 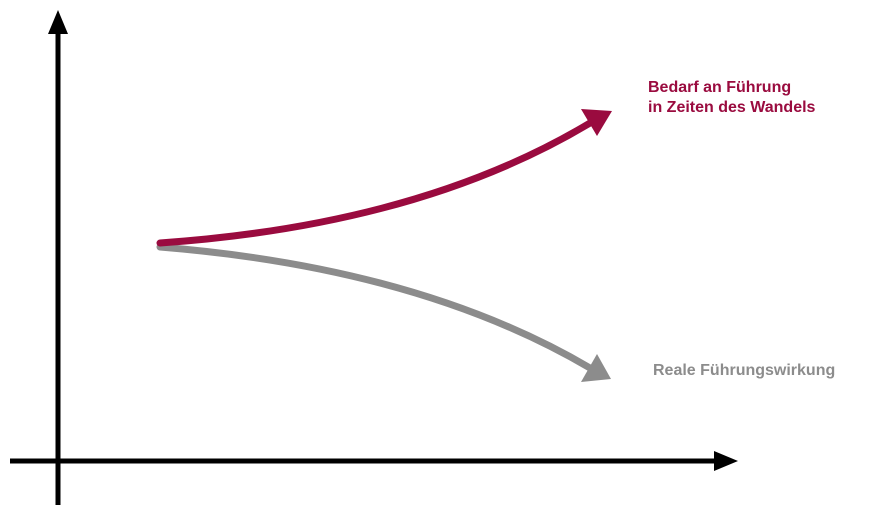 I want to click on demand-label-line-2: in Zeiten des Wandels, so click(x=732, y=107).